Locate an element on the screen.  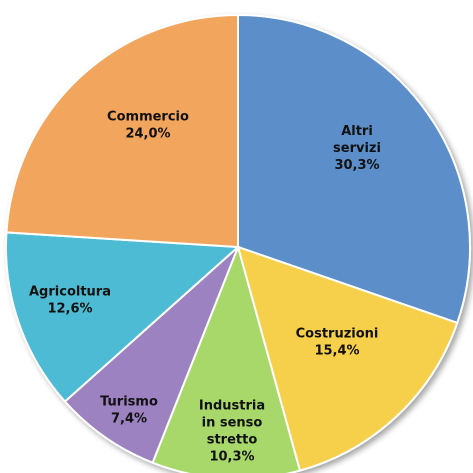
slice-category-label-1: Costruzioni is located at coordinates (337, 334).